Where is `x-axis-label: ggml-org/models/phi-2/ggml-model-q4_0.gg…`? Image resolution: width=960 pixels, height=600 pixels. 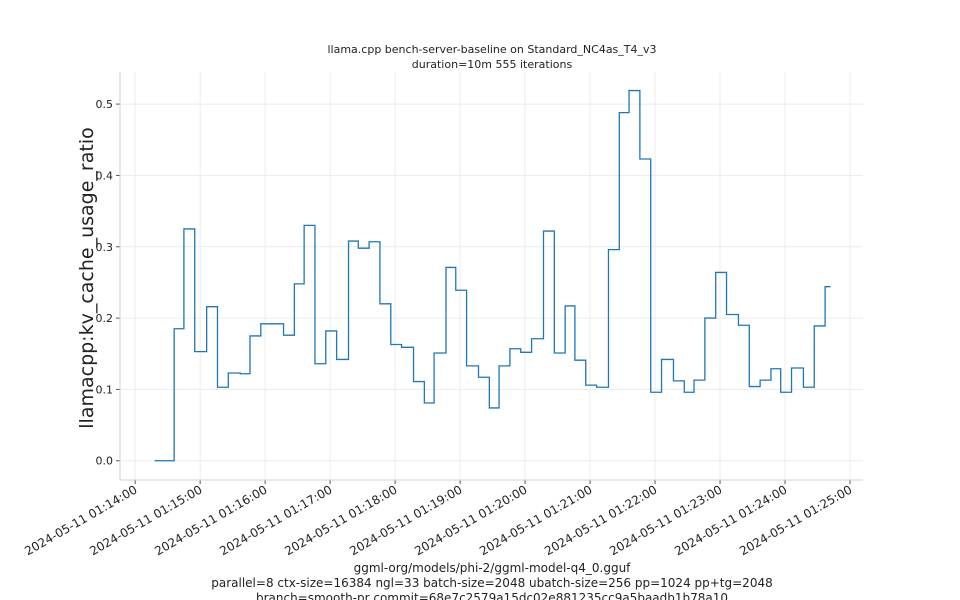 x-axis-label: ggml-org/models/phi-2/ggml-model-q4_0.gg… is located at coordinates (493, 568).